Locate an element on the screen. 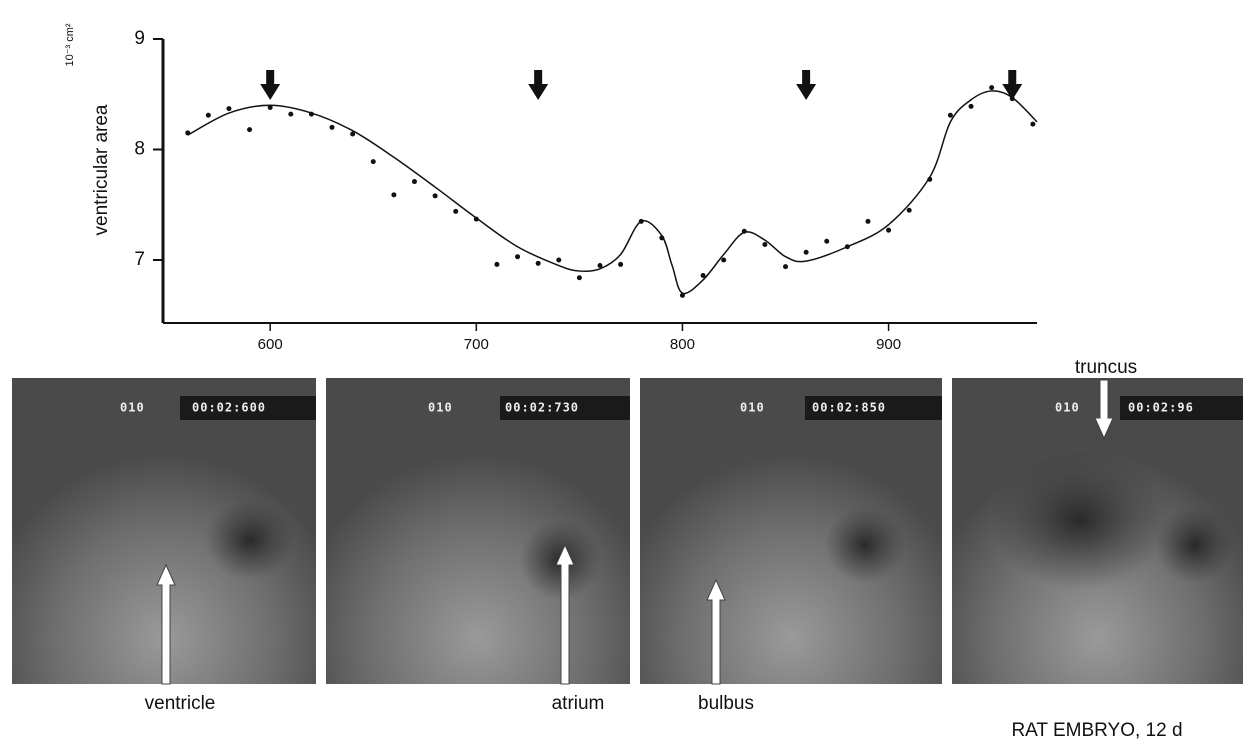  frame-label: ventricle is located at coordinates (180, 703).